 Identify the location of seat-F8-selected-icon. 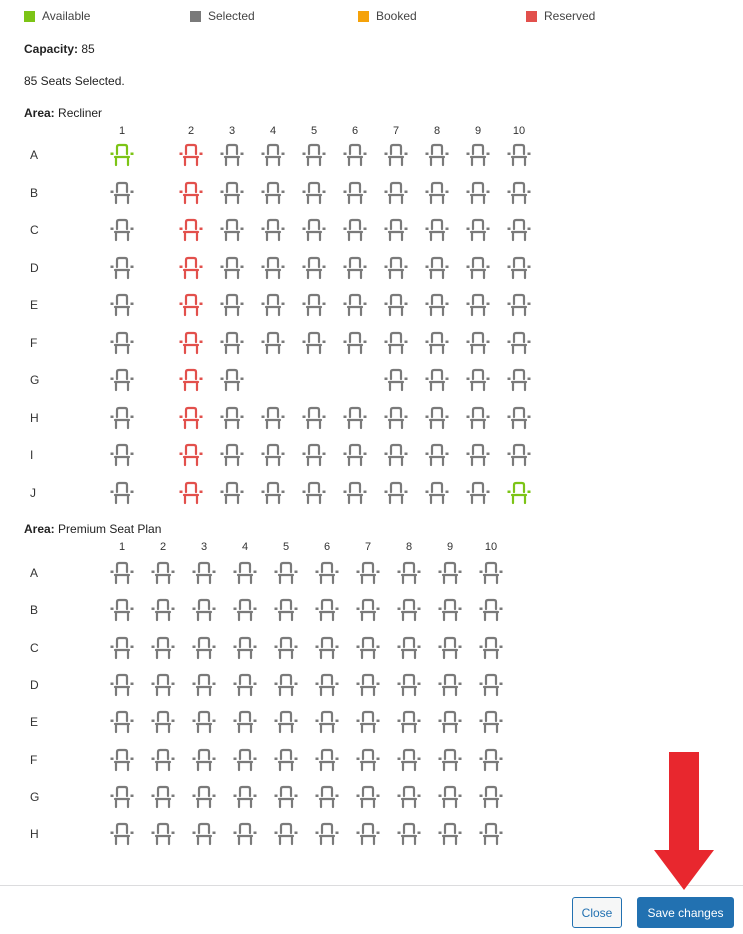
(409, 760).